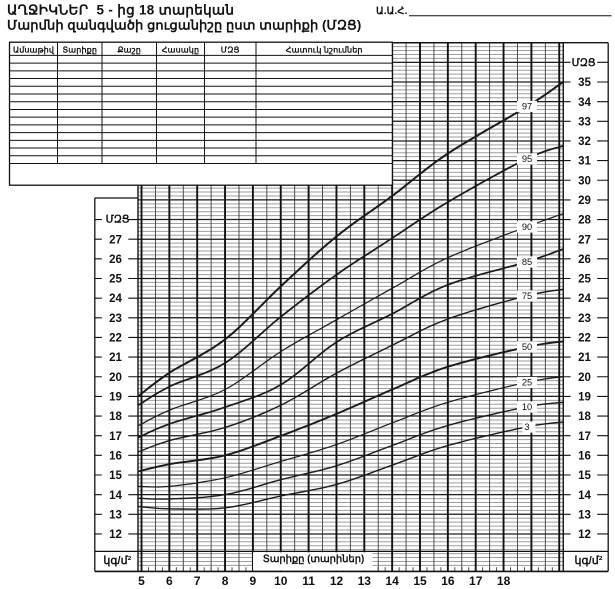 This screenshot has height=589, width=615. Describe the element at coordinates (392, 11) in the screenshot. I see `svg-text: Ա.Ա.Հ.` at that location.